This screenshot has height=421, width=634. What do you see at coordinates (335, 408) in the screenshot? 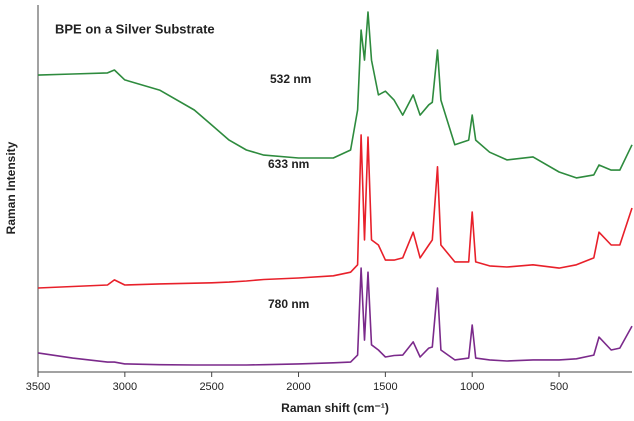
I see `x-axis-label: Raman shift (cm⁻¹)` at bounding box center [335, 408].